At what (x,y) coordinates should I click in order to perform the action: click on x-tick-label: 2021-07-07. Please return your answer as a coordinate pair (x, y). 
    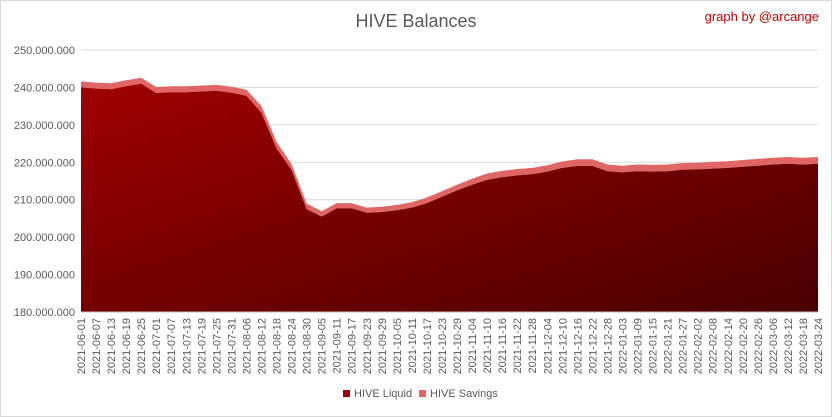
    Looking at the image, I should click on (172, 346).